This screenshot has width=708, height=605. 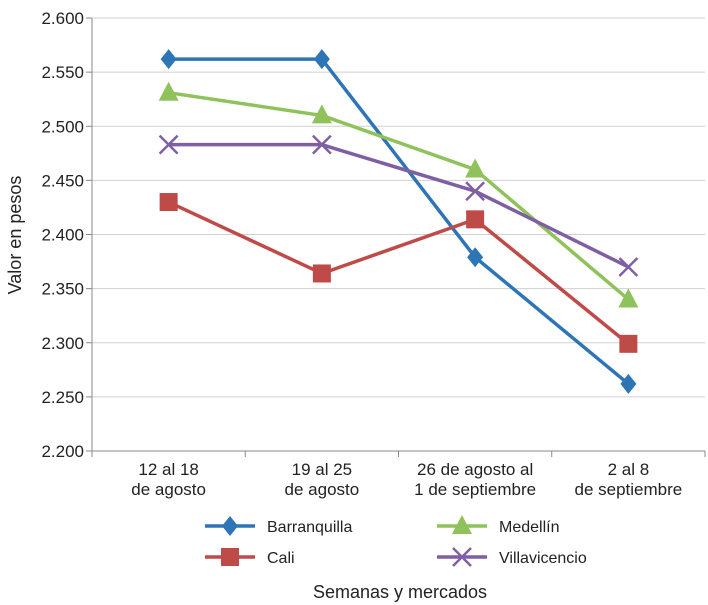 I want to click on legend-item: Medellín, so click(x=498, y=525).